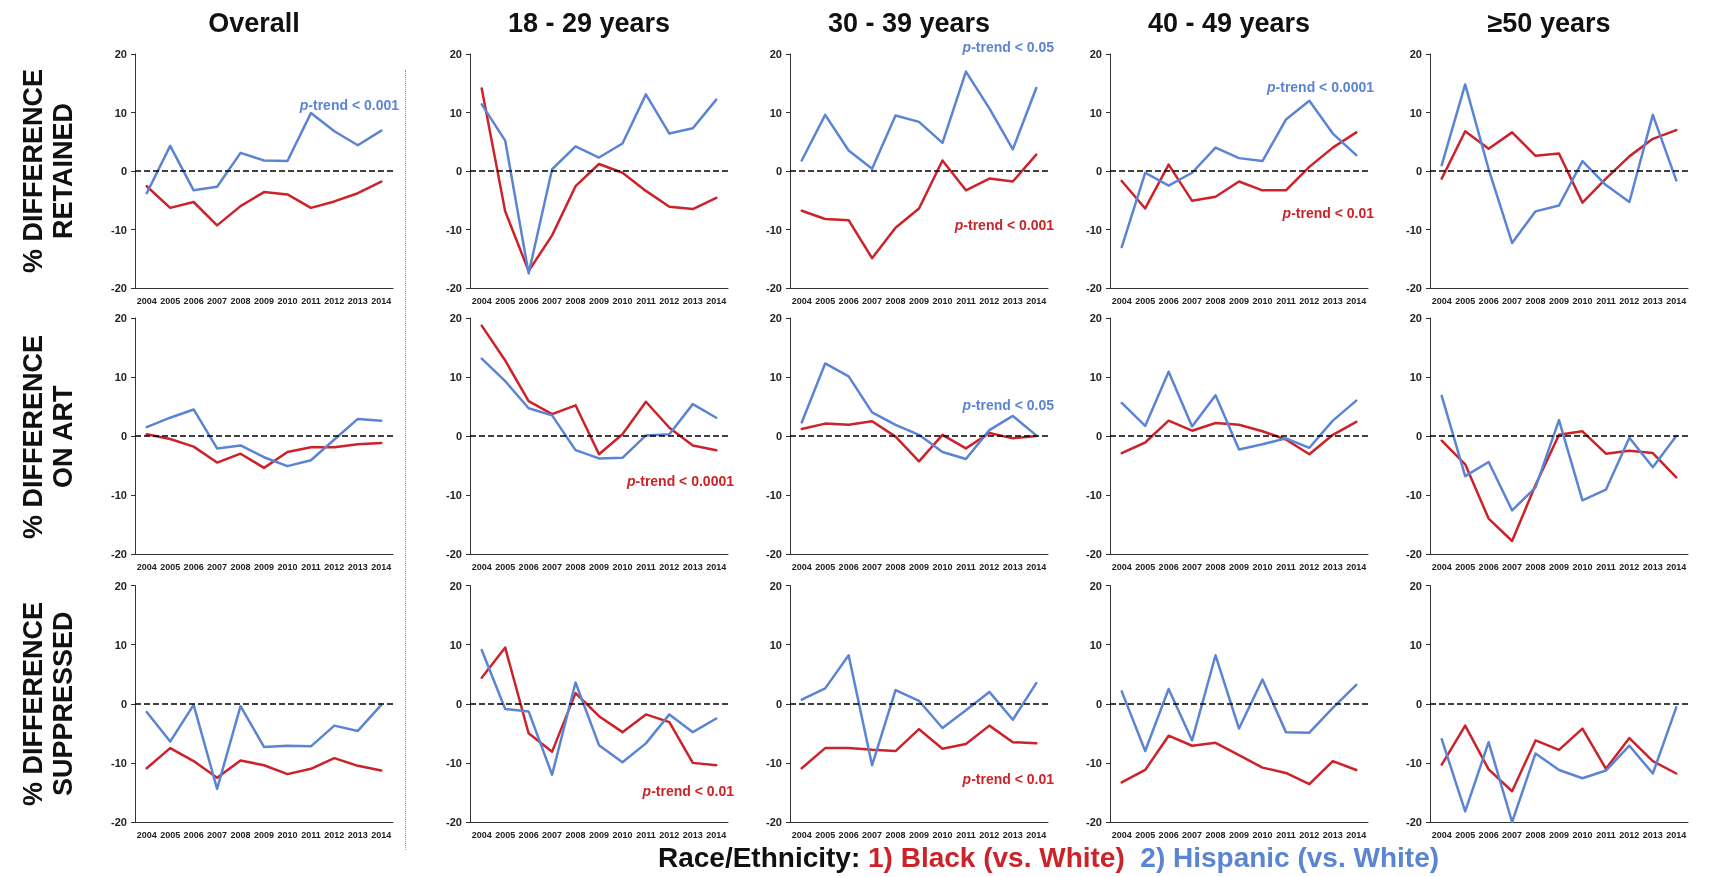  I want to click on legend-title: Race/Ethnicity:, so click(759, 857).